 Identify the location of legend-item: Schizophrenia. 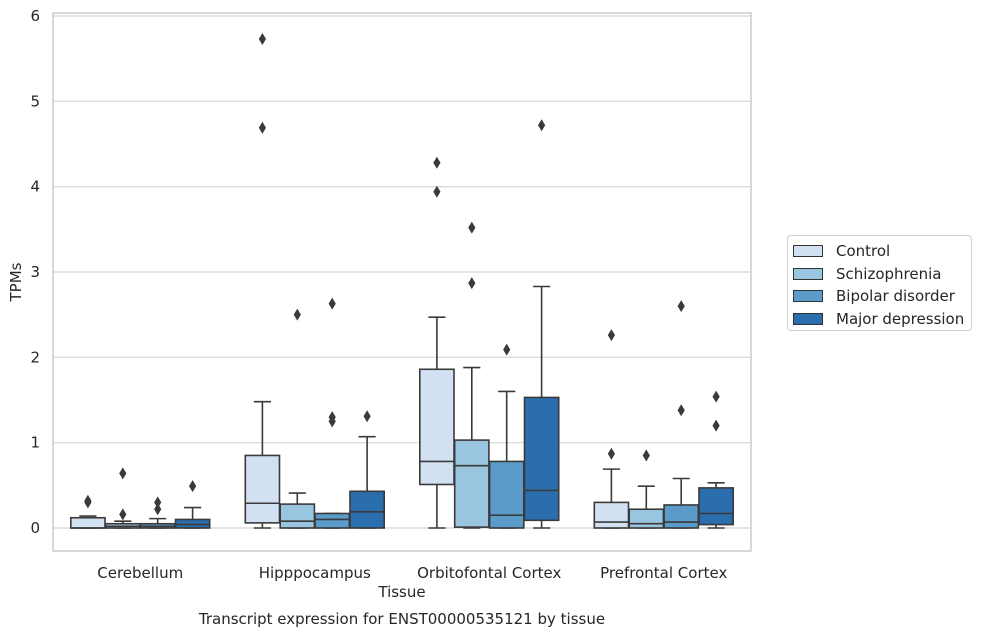
(881, 274).